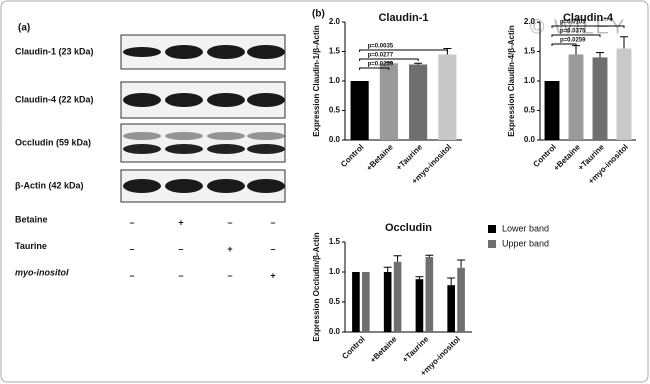  Describe the element at coordinates (54, 99) in the screenshot. I see `blot-row-label: Claudin-4 (22 kDa)` at that location.